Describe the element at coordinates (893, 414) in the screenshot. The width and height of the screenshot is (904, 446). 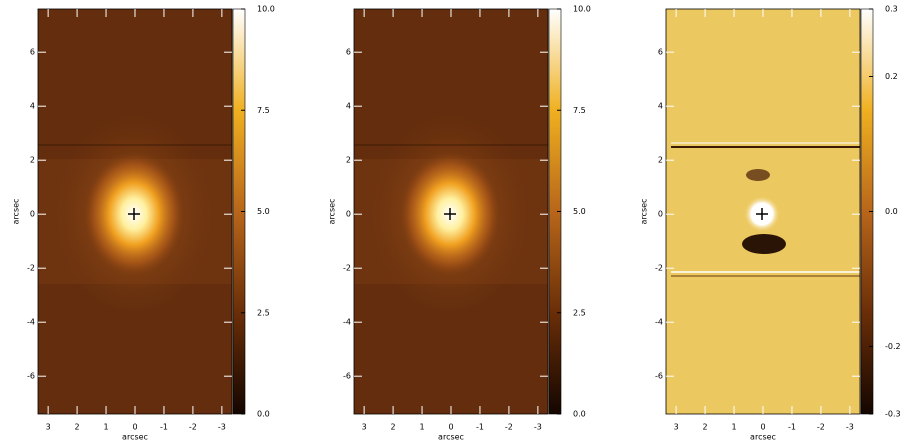
I see `colorbar-tick-label: -0.3` at that location.